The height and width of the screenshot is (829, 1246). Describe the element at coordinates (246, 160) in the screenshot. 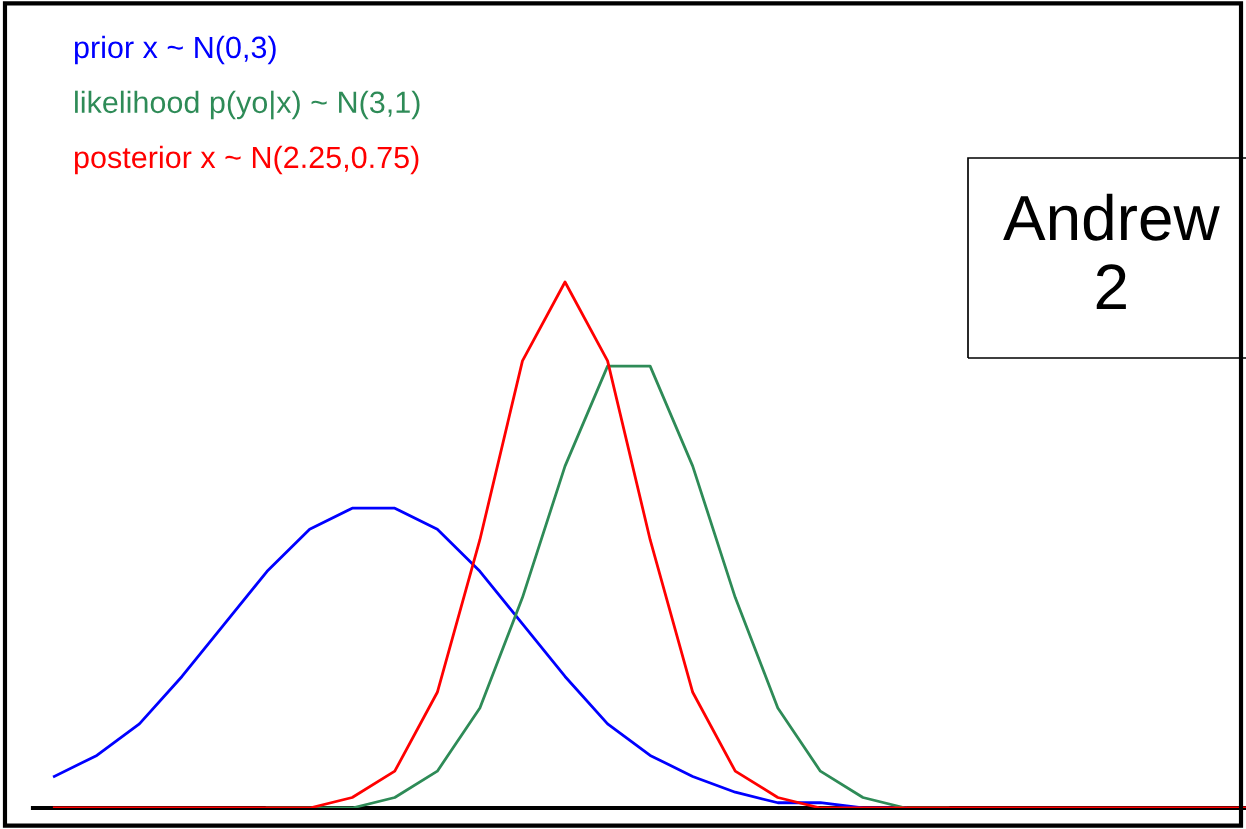

I see `text: posterior x ~ N(2.25,0.75)` at that location.